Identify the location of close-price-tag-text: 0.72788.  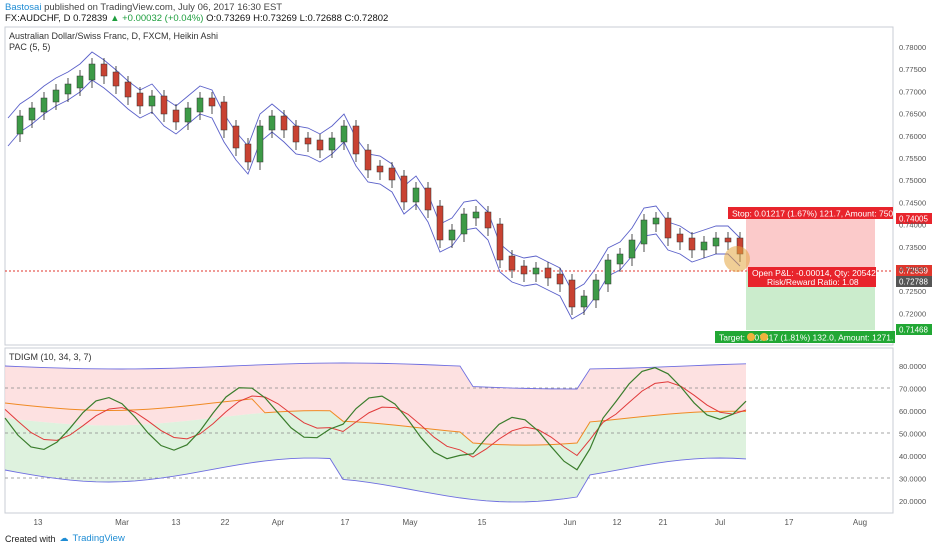
(913, 282).